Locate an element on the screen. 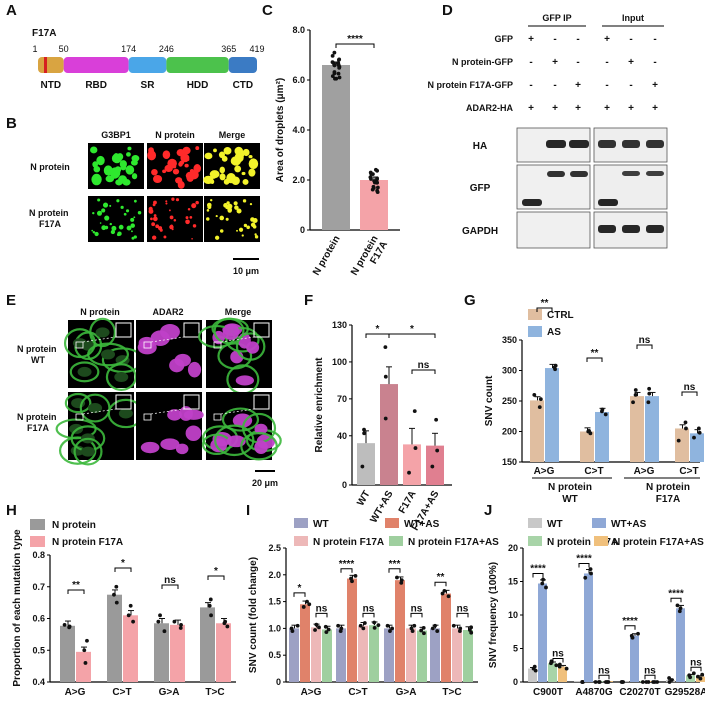 This screenshot has width=705, height=708. row-label-f17a-e-line1: N protein is located at coordinates (37, 417).